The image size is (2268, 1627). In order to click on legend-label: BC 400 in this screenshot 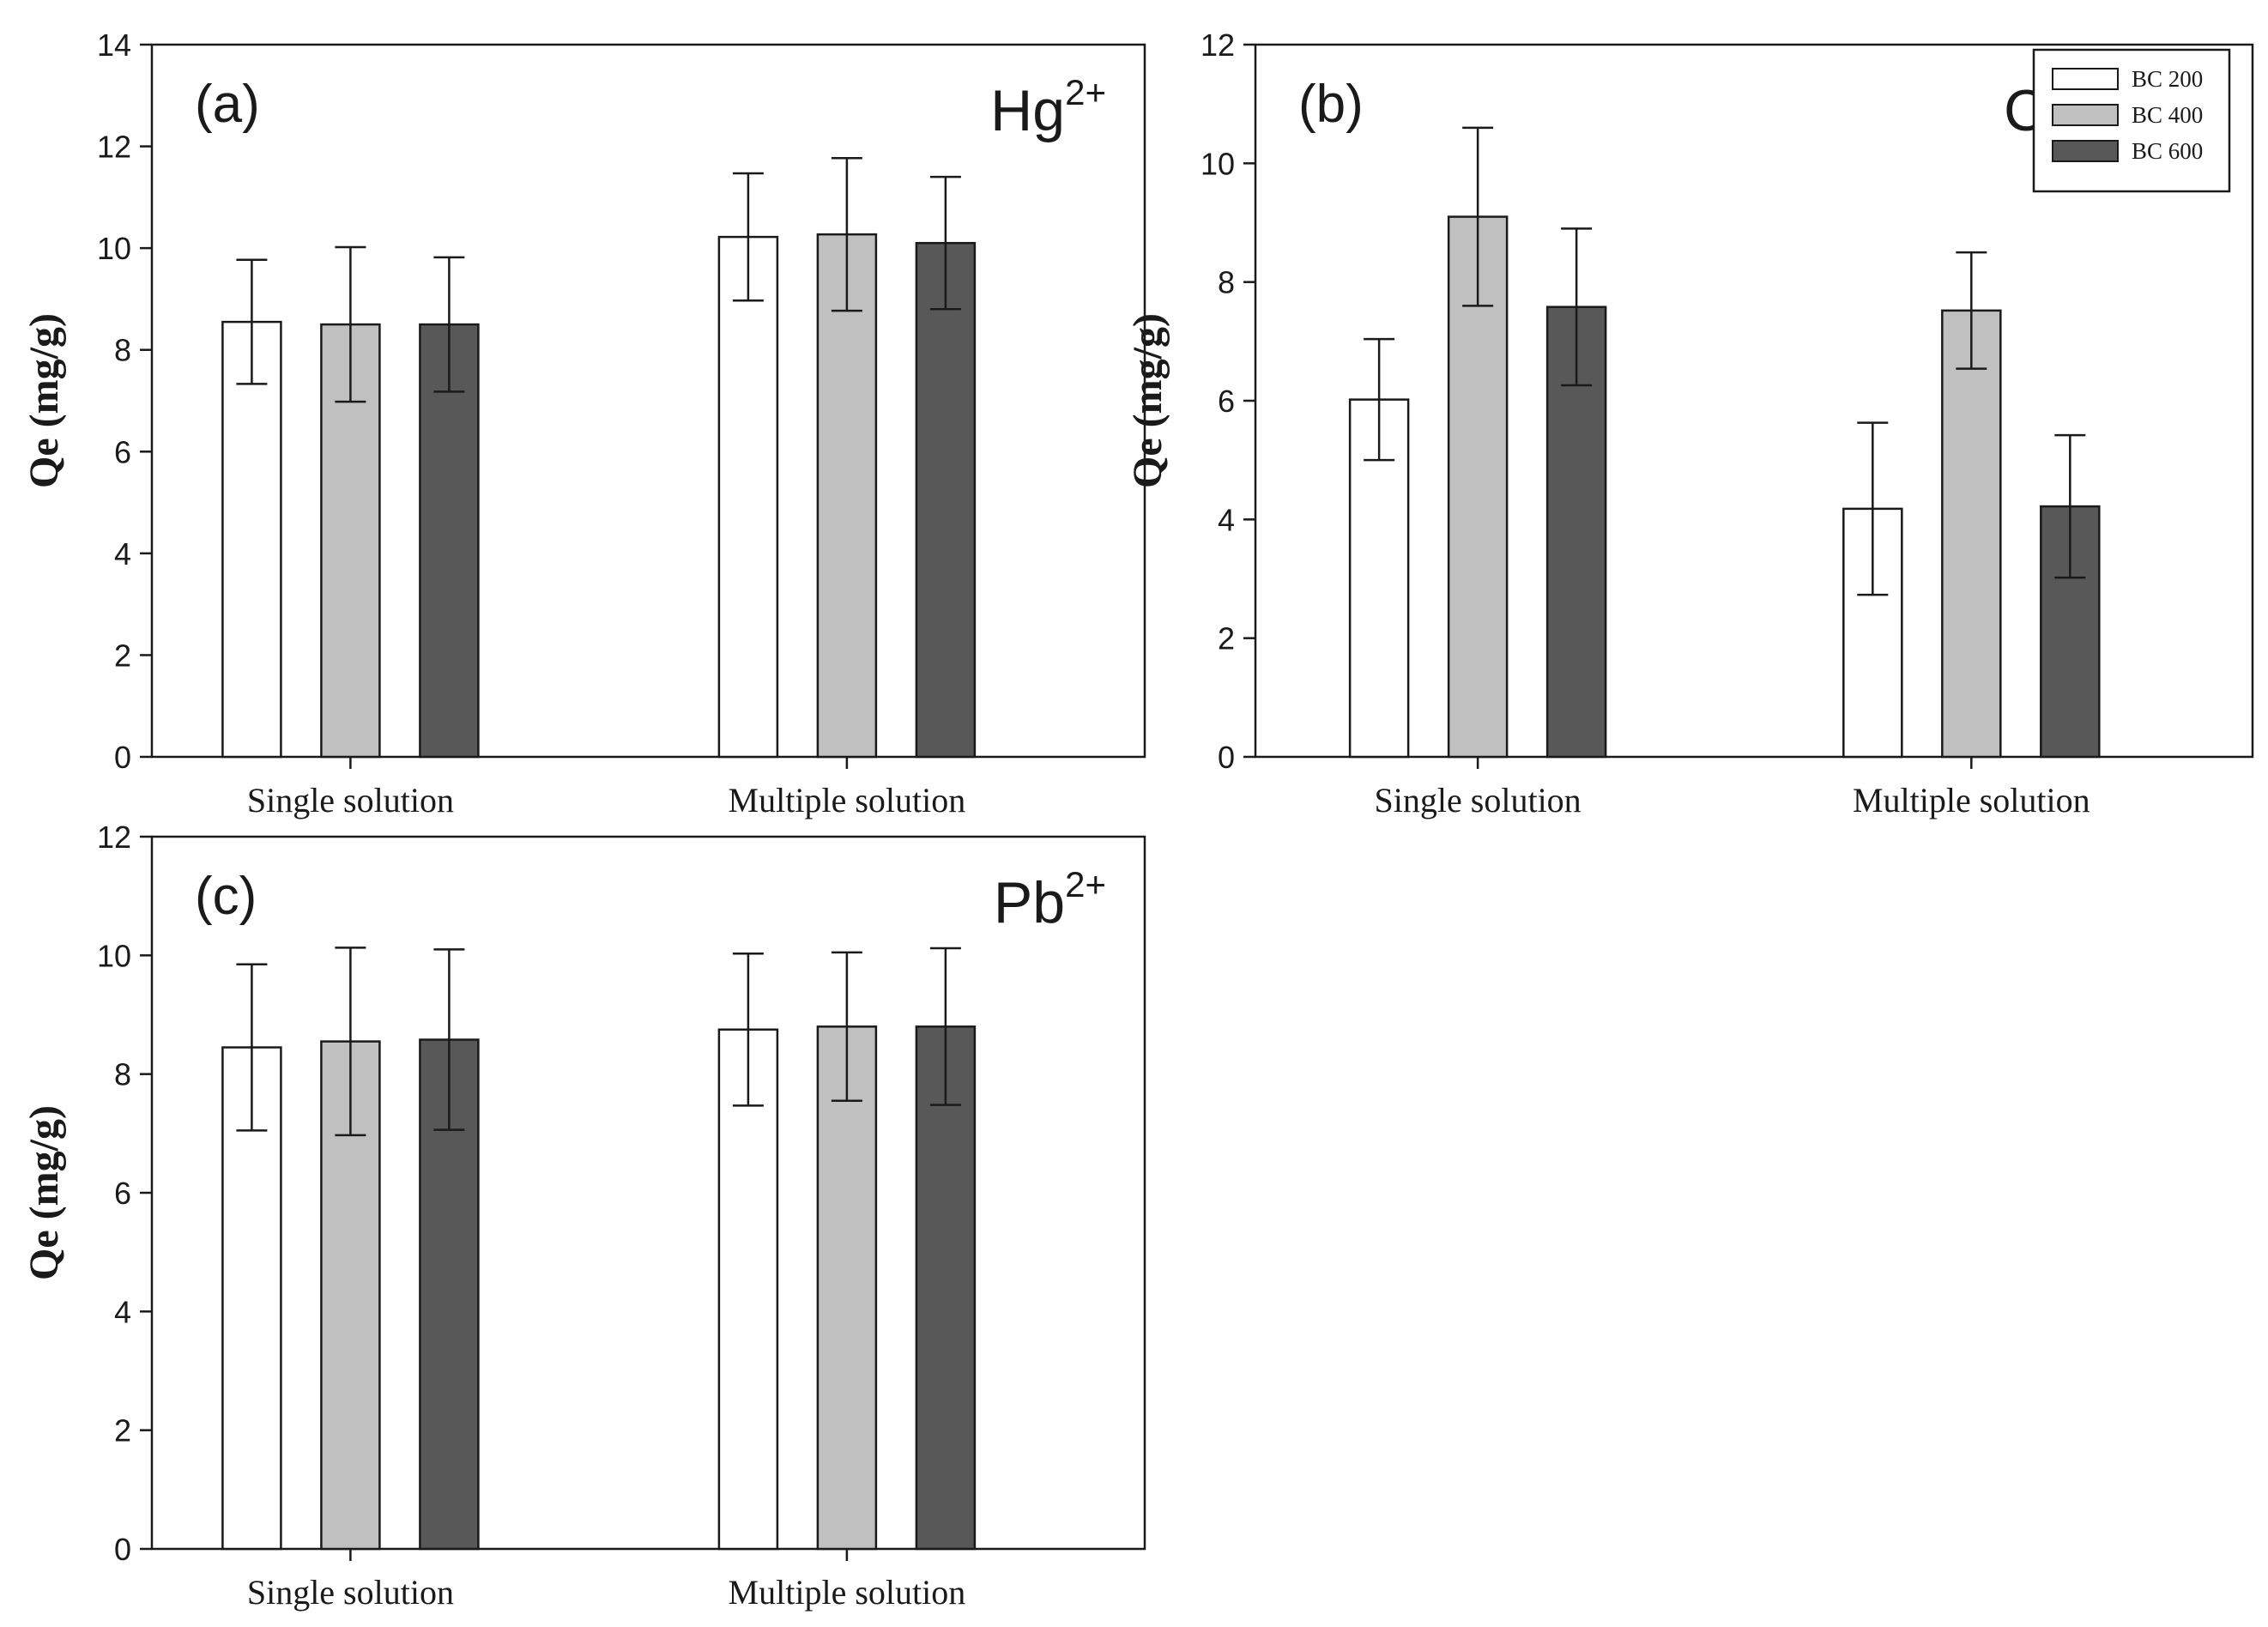, I will do `click(2167, 115)`.